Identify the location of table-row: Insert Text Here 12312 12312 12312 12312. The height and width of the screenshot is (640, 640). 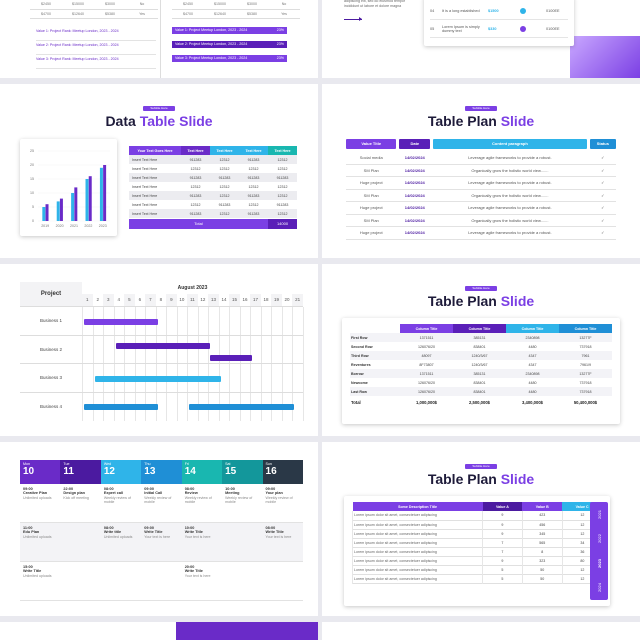
(213, 168).